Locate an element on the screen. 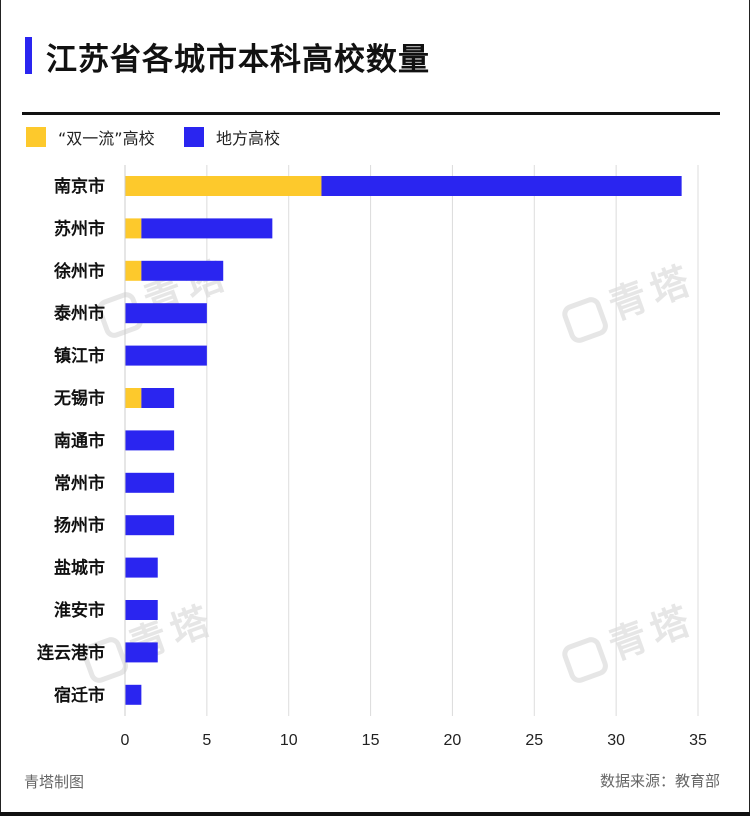 Image resolution: width=750 pixels, height=816 pixels. category-label: 镇江市 is located at coordinates (79, 356).